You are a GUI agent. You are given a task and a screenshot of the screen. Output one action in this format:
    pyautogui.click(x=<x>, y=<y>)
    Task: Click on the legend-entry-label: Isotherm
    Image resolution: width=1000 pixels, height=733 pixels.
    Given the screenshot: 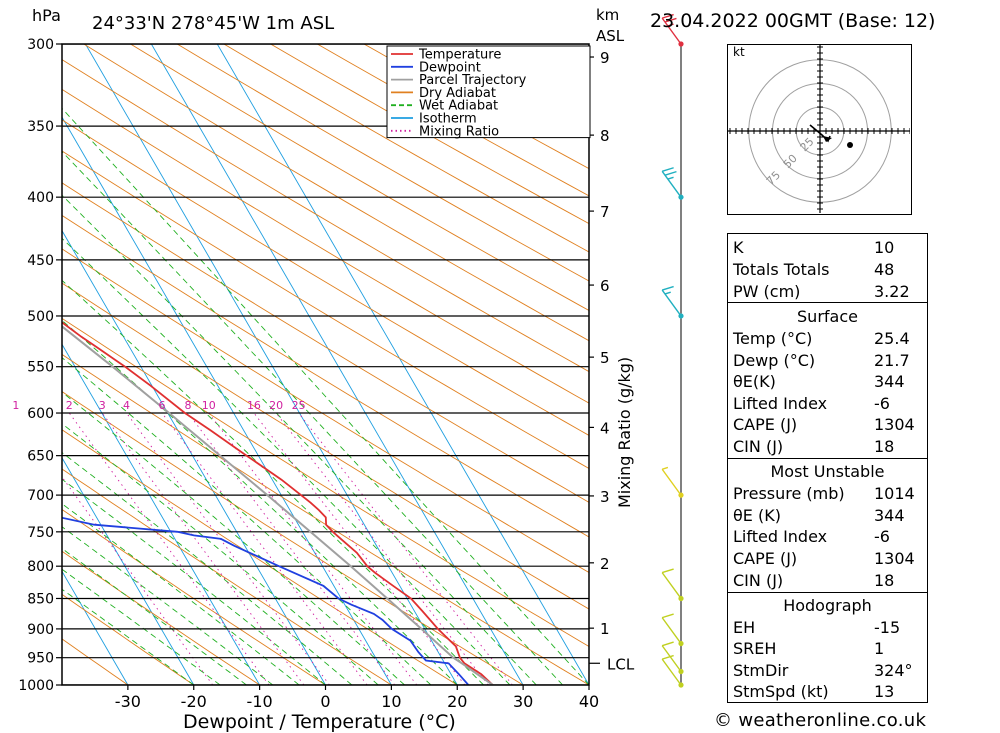 What is the action you would take?
    pyautogui.click(x=448, y=119)
    